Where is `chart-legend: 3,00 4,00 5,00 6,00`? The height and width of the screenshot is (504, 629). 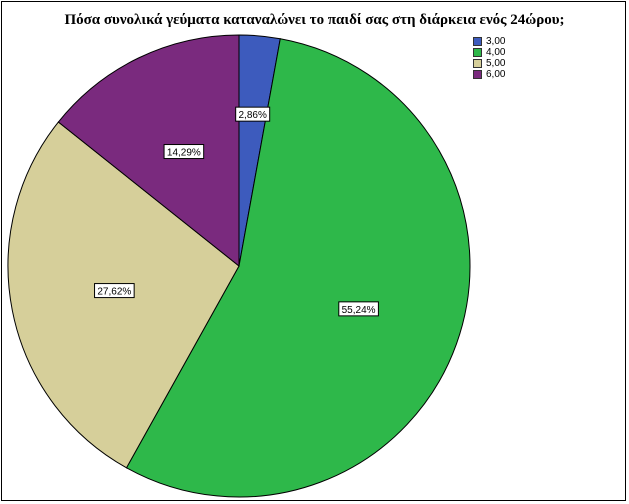
chart-legend: 3,00 4,00 5,00 6,00 is located at coordinates (489, 58).